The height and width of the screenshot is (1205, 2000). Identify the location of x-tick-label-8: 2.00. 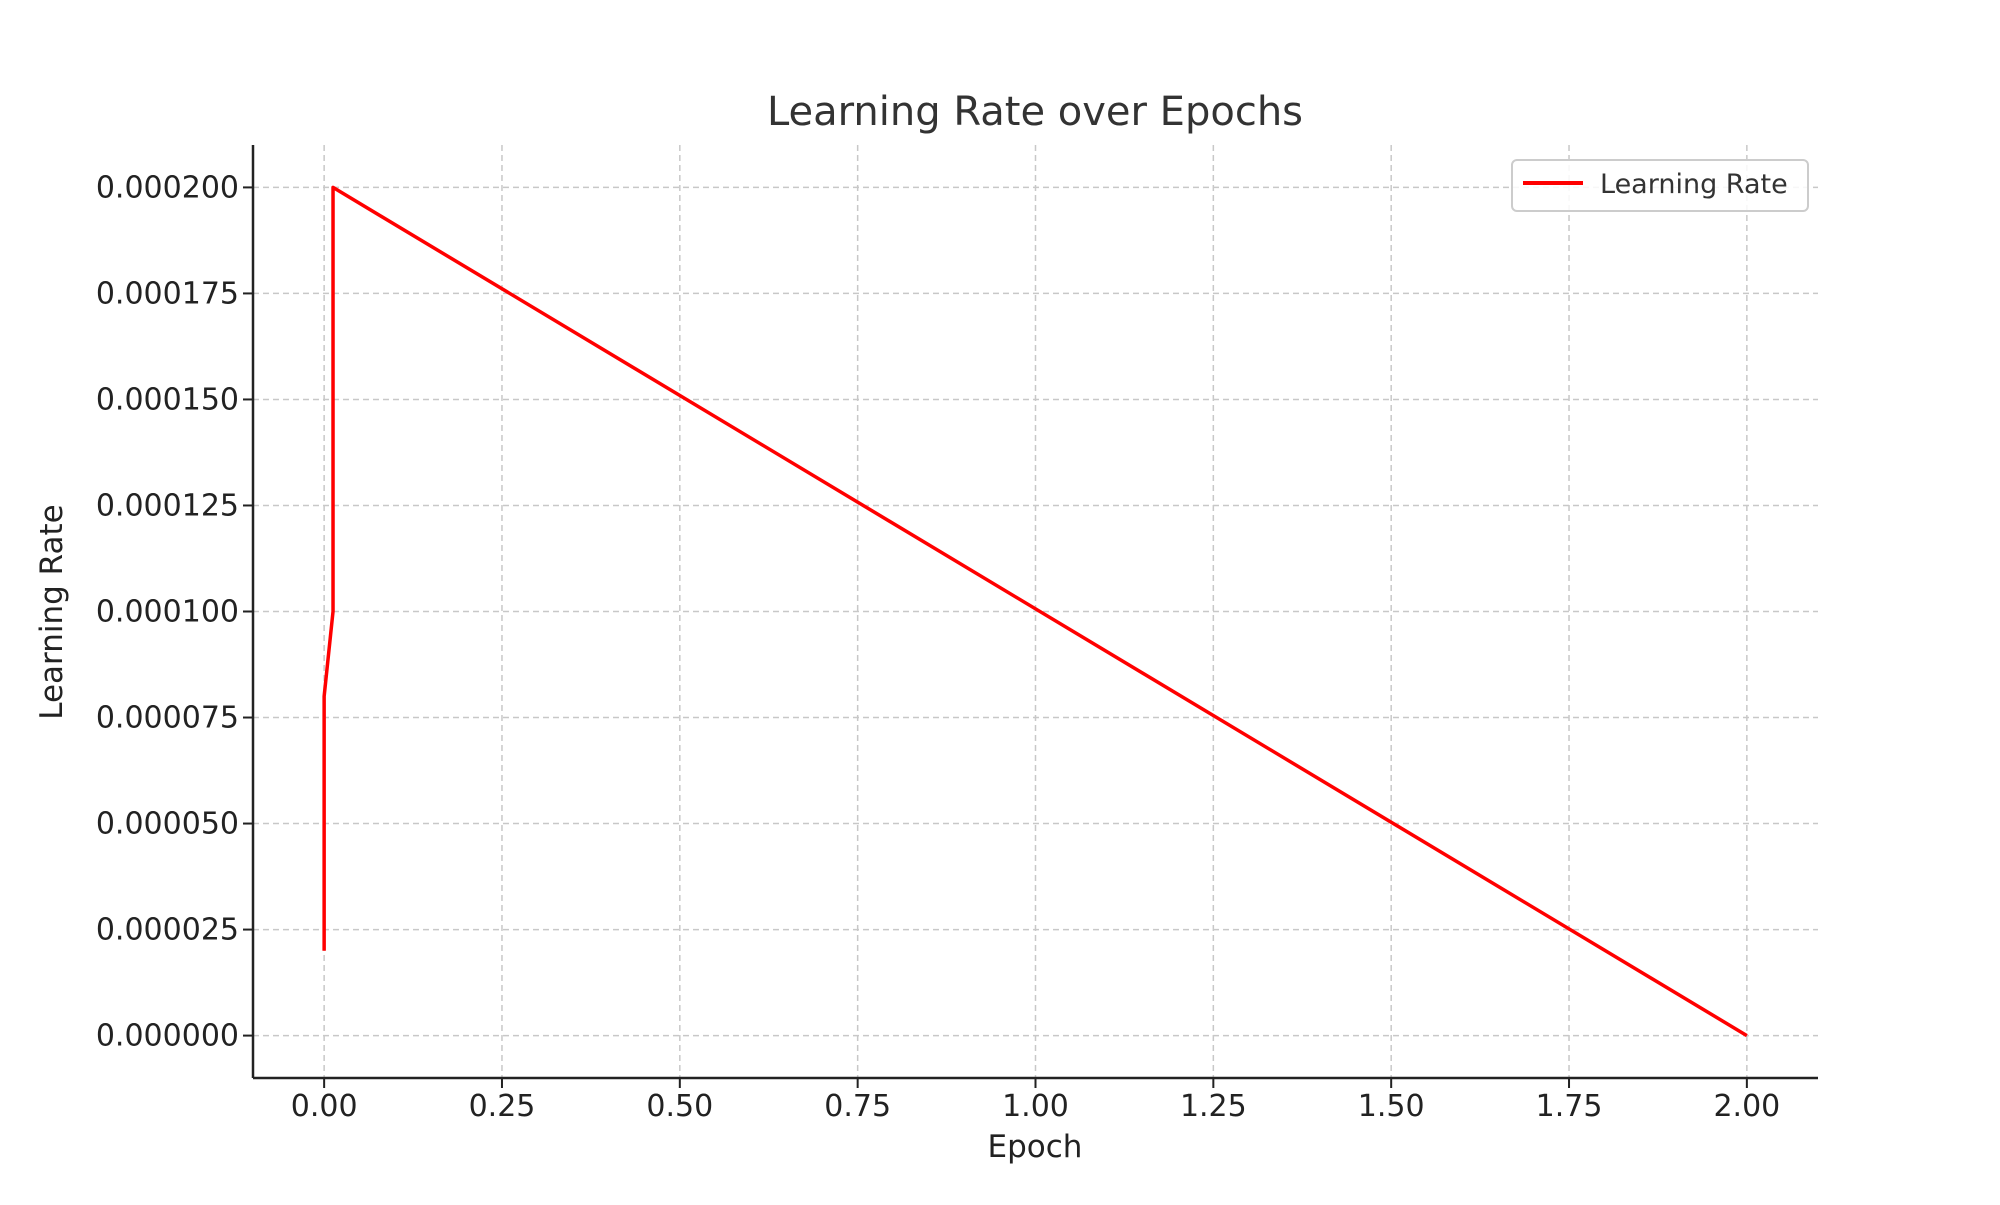
(1746, 1106).